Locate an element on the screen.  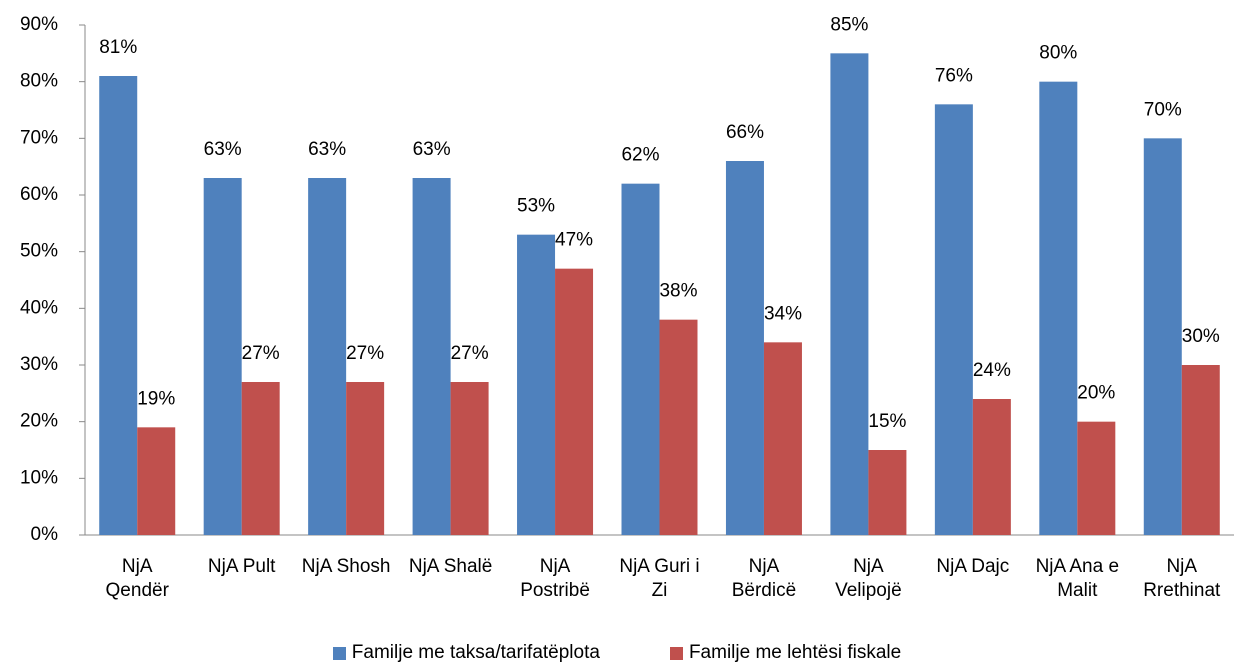
x-tick-label: NjA Bërdicë is located at coordinates (764, 578).